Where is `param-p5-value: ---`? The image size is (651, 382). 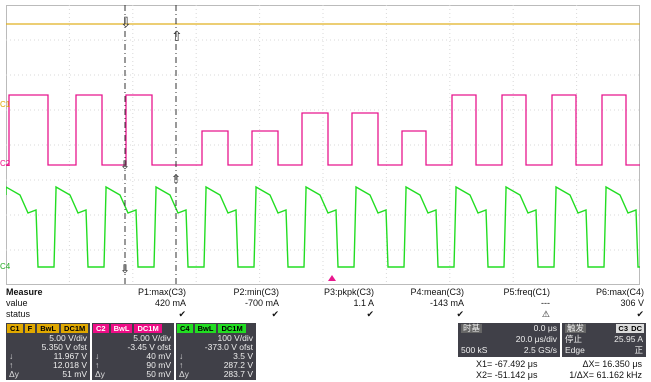 param-p5-value: --- is located at coordinates (545, 303).